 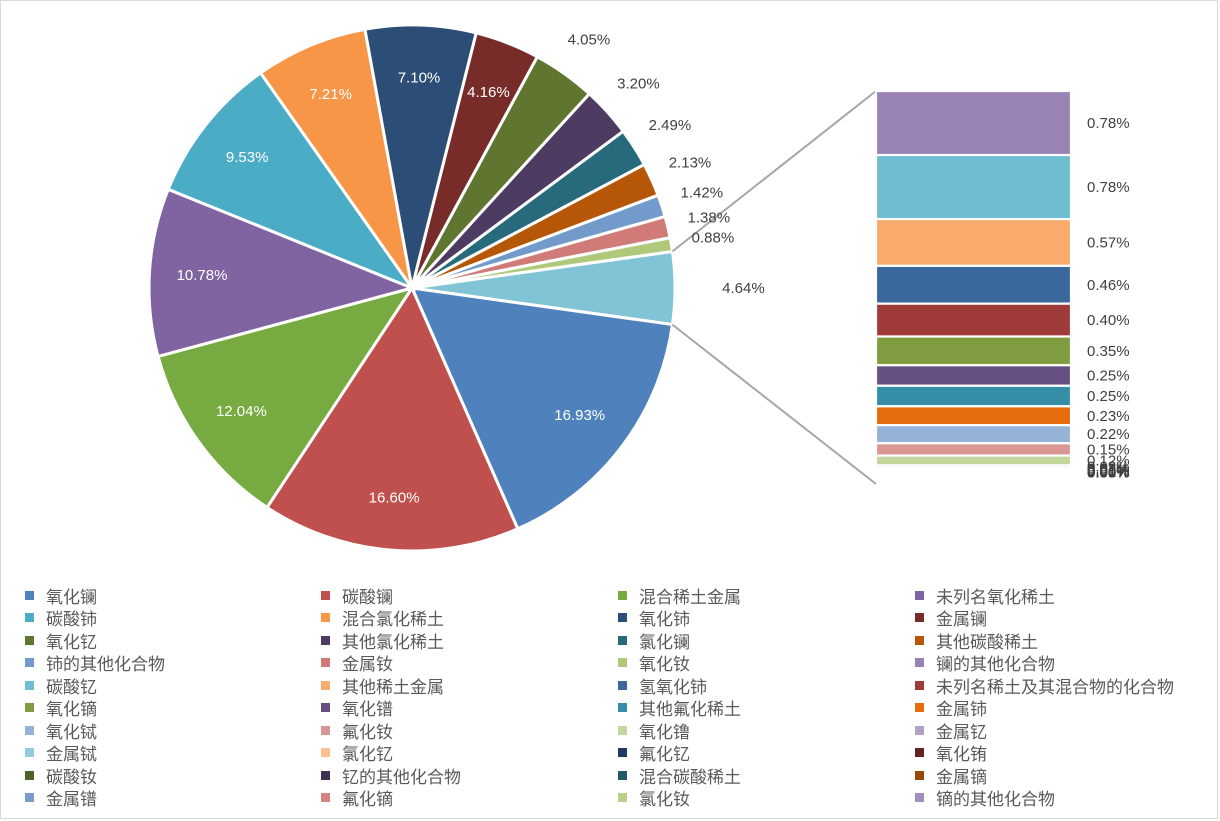 What do you see at coordinates (71, 642) in the screenshot?
I see `legend-label: 氧化钇` at bounding box center [71, 642].